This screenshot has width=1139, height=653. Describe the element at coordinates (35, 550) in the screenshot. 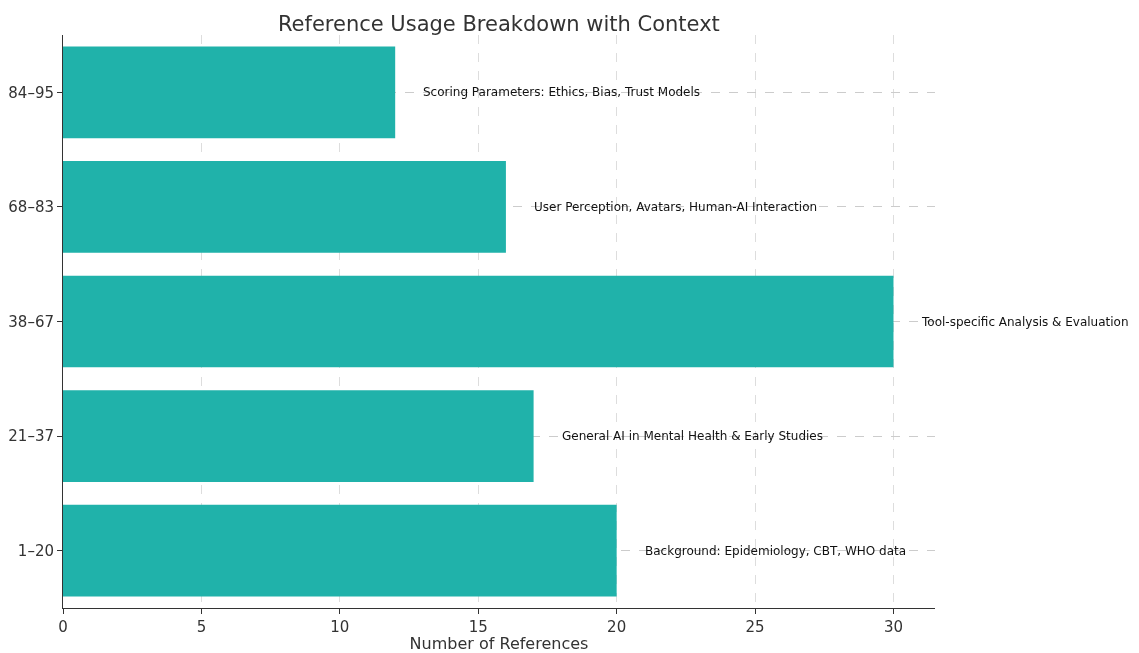

I see `y-tick-label: 1–20` at that location.